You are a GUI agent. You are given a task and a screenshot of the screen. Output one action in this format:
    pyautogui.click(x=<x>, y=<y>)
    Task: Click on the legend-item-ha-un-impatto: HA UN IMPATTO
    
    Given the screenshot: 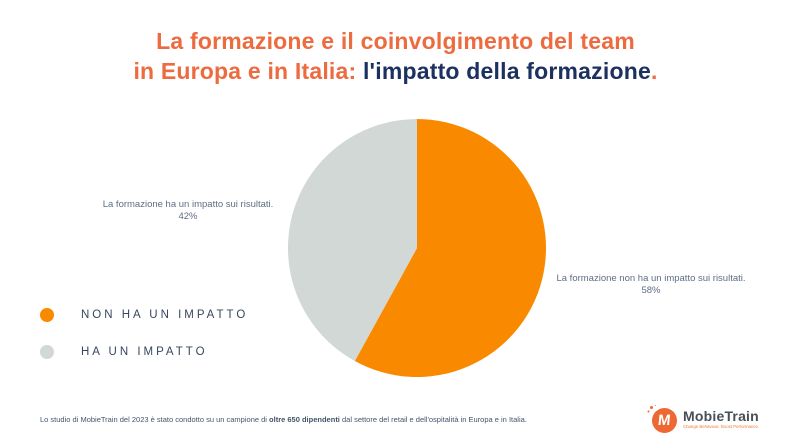 What is the action you would take?
    pyautogui.click(x=144, y=352)
    